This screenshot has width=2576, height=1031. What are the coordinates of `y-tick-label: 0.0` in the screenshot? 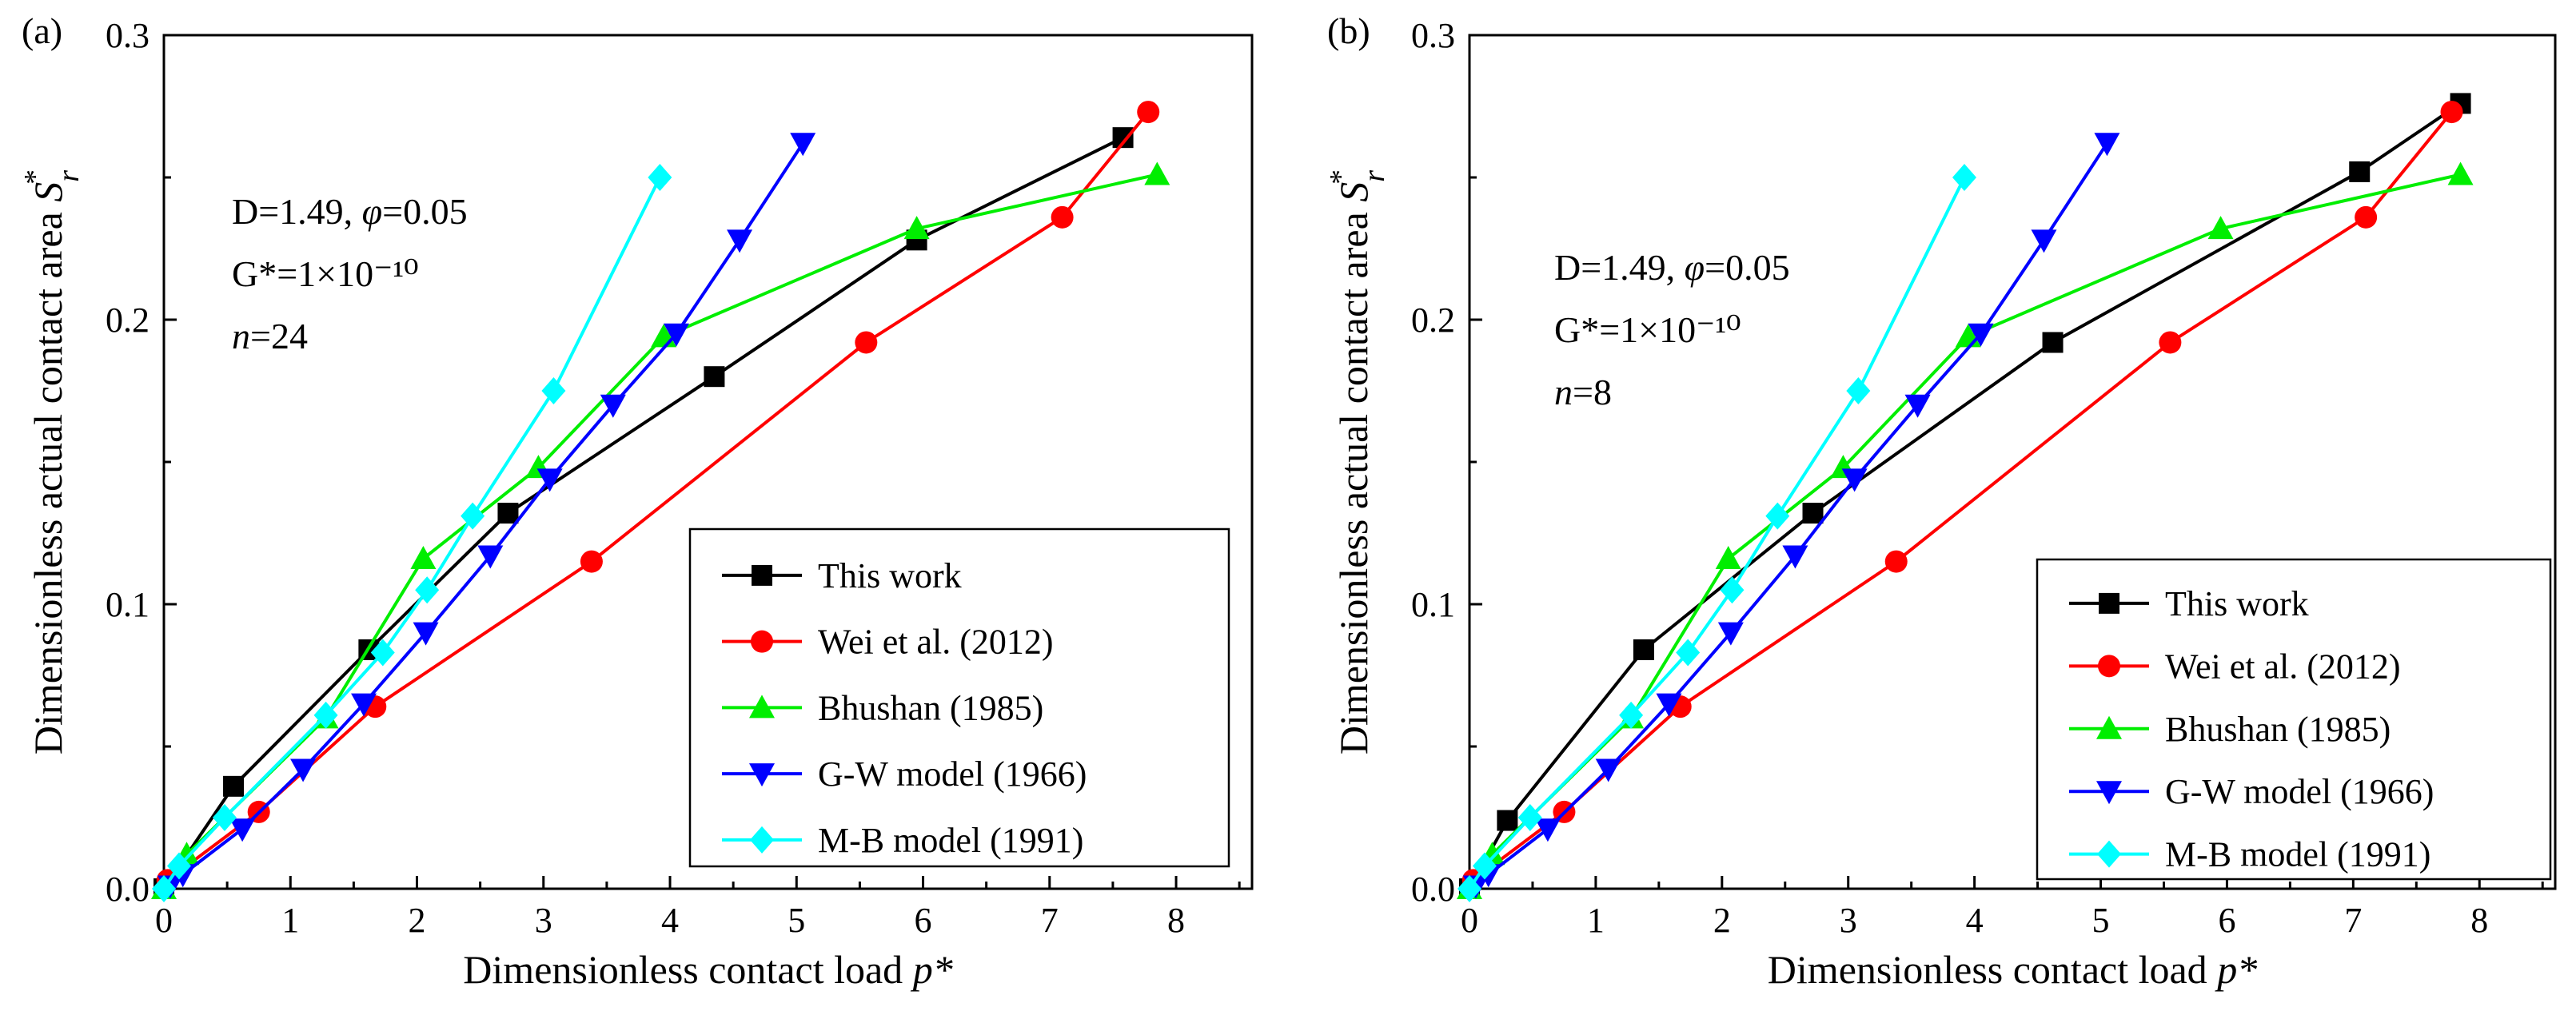 It's located at (1433, 889).